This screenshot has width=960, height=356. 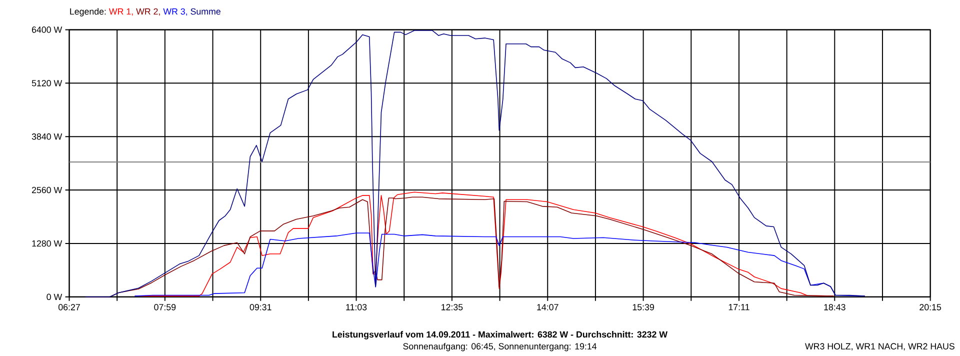 What do you see at coordinates (47, 136) in the screenshot?
I see `y-tick-label: 3840 W` at bounding box center [47, 136].